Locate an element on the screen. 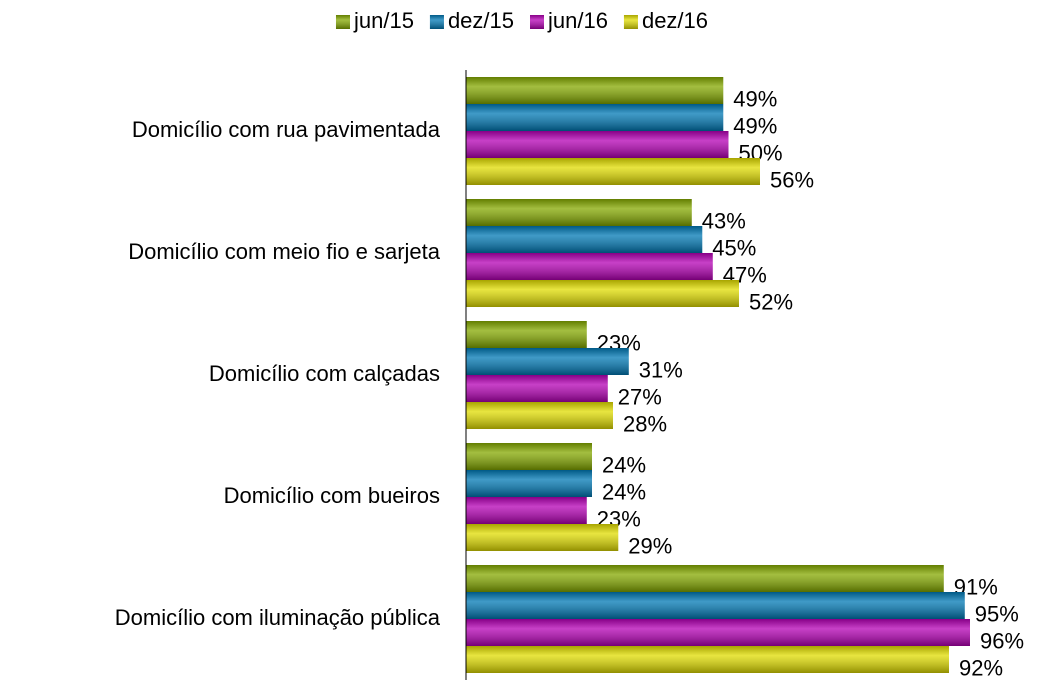  data-label: 92% is located at coordinates (981, 667).